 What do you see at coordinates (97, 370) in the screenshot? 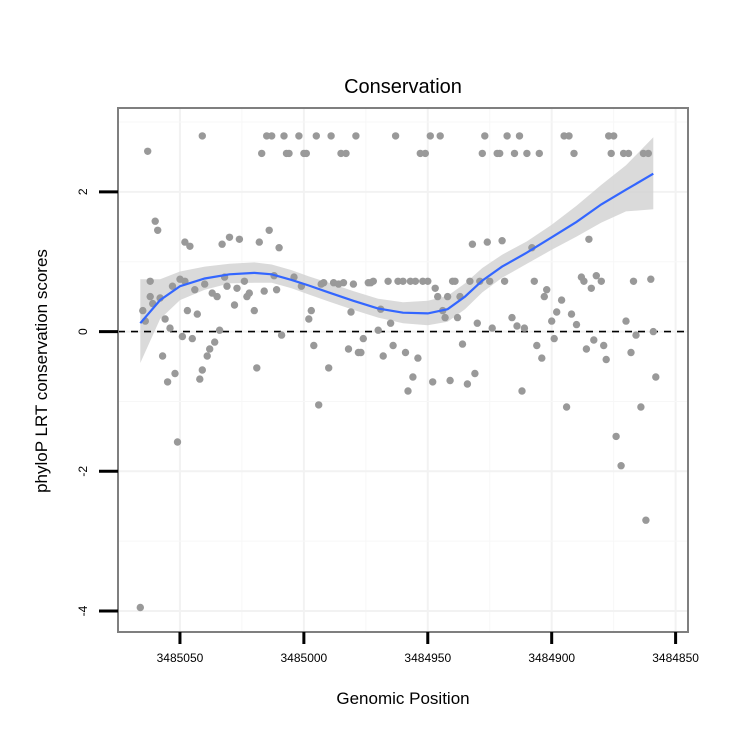
I see `y-axis: -4 -2 0 2` at bounding box center [97, 370].